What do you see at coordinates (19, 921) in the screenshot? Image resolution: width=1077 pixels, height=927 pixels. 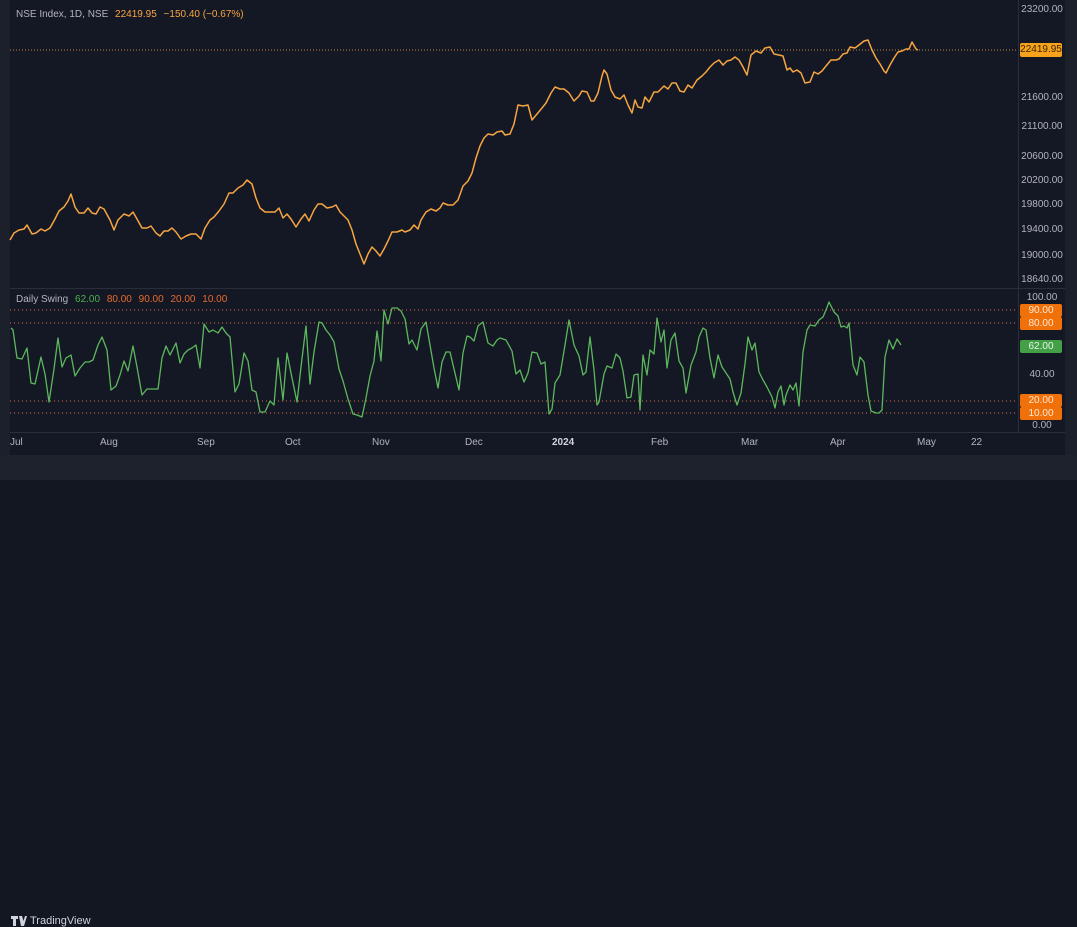 I see `tradingview-logo-icon` at bounding box center [19, 921].